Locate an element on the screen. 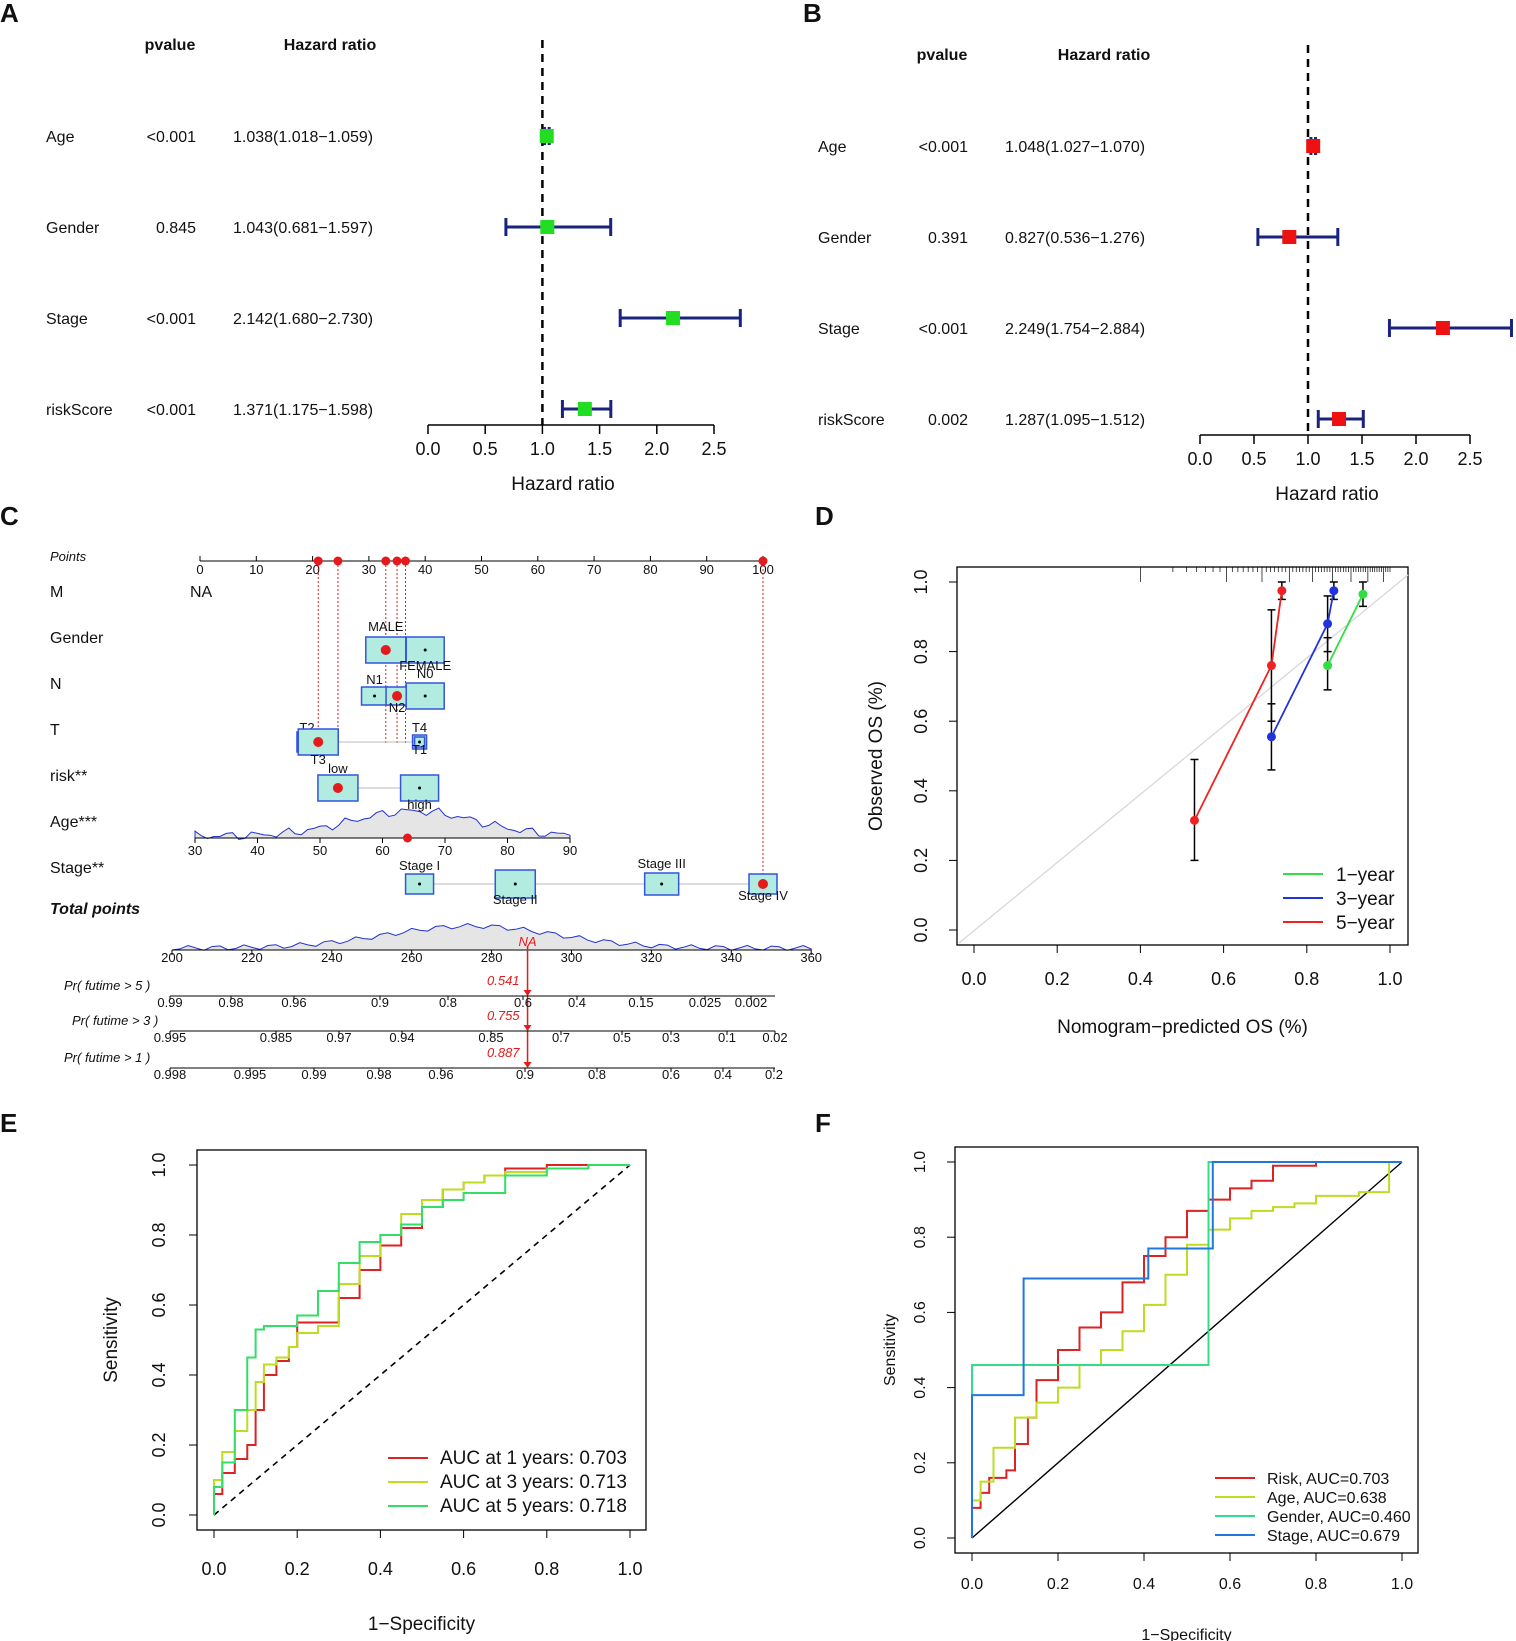 This screenshot has height=1641, width=1516. prob-scale-label: Pr( futime > 3 ) is located at coordinates (115, 1020).